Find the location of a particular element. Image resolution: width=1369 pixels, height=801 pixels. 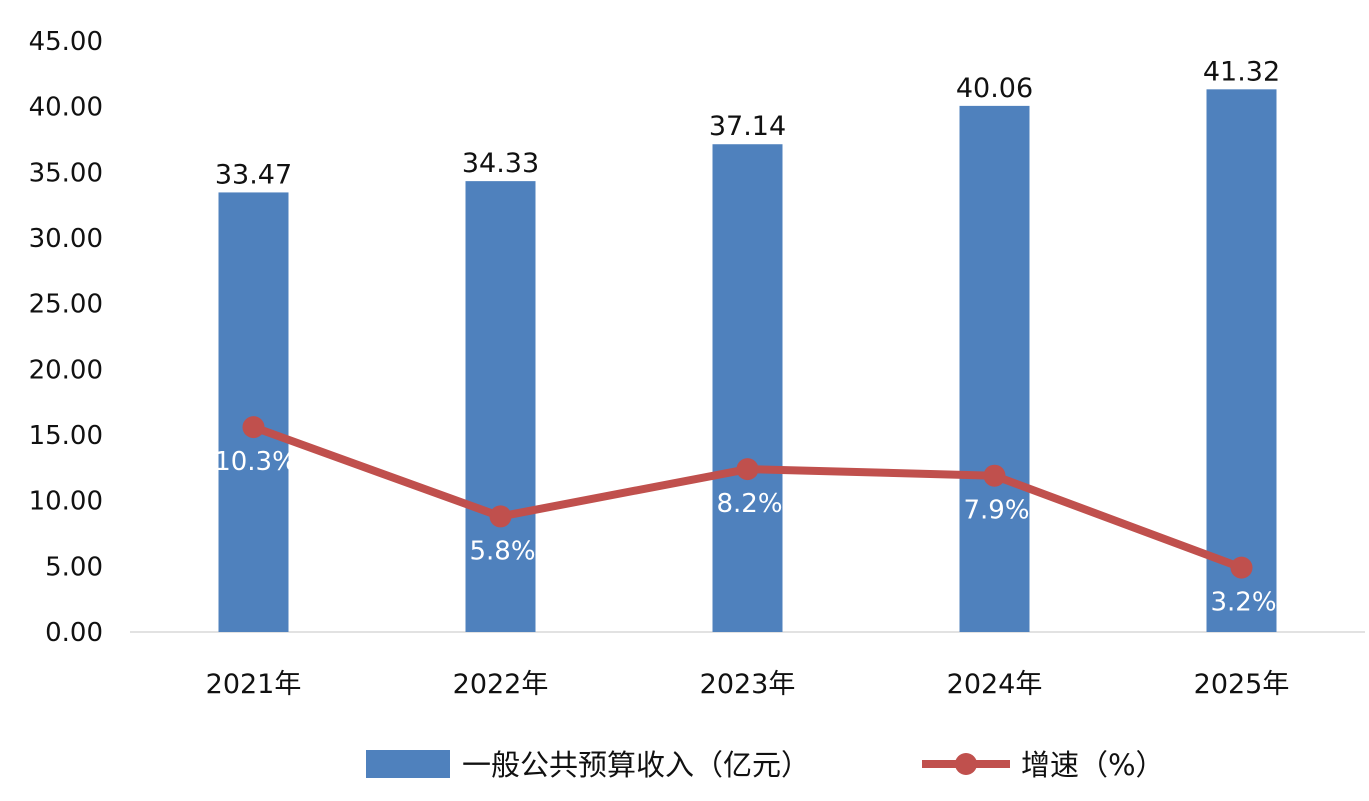

y-tick-label: 10.00 is located at coordinates (66, 502).